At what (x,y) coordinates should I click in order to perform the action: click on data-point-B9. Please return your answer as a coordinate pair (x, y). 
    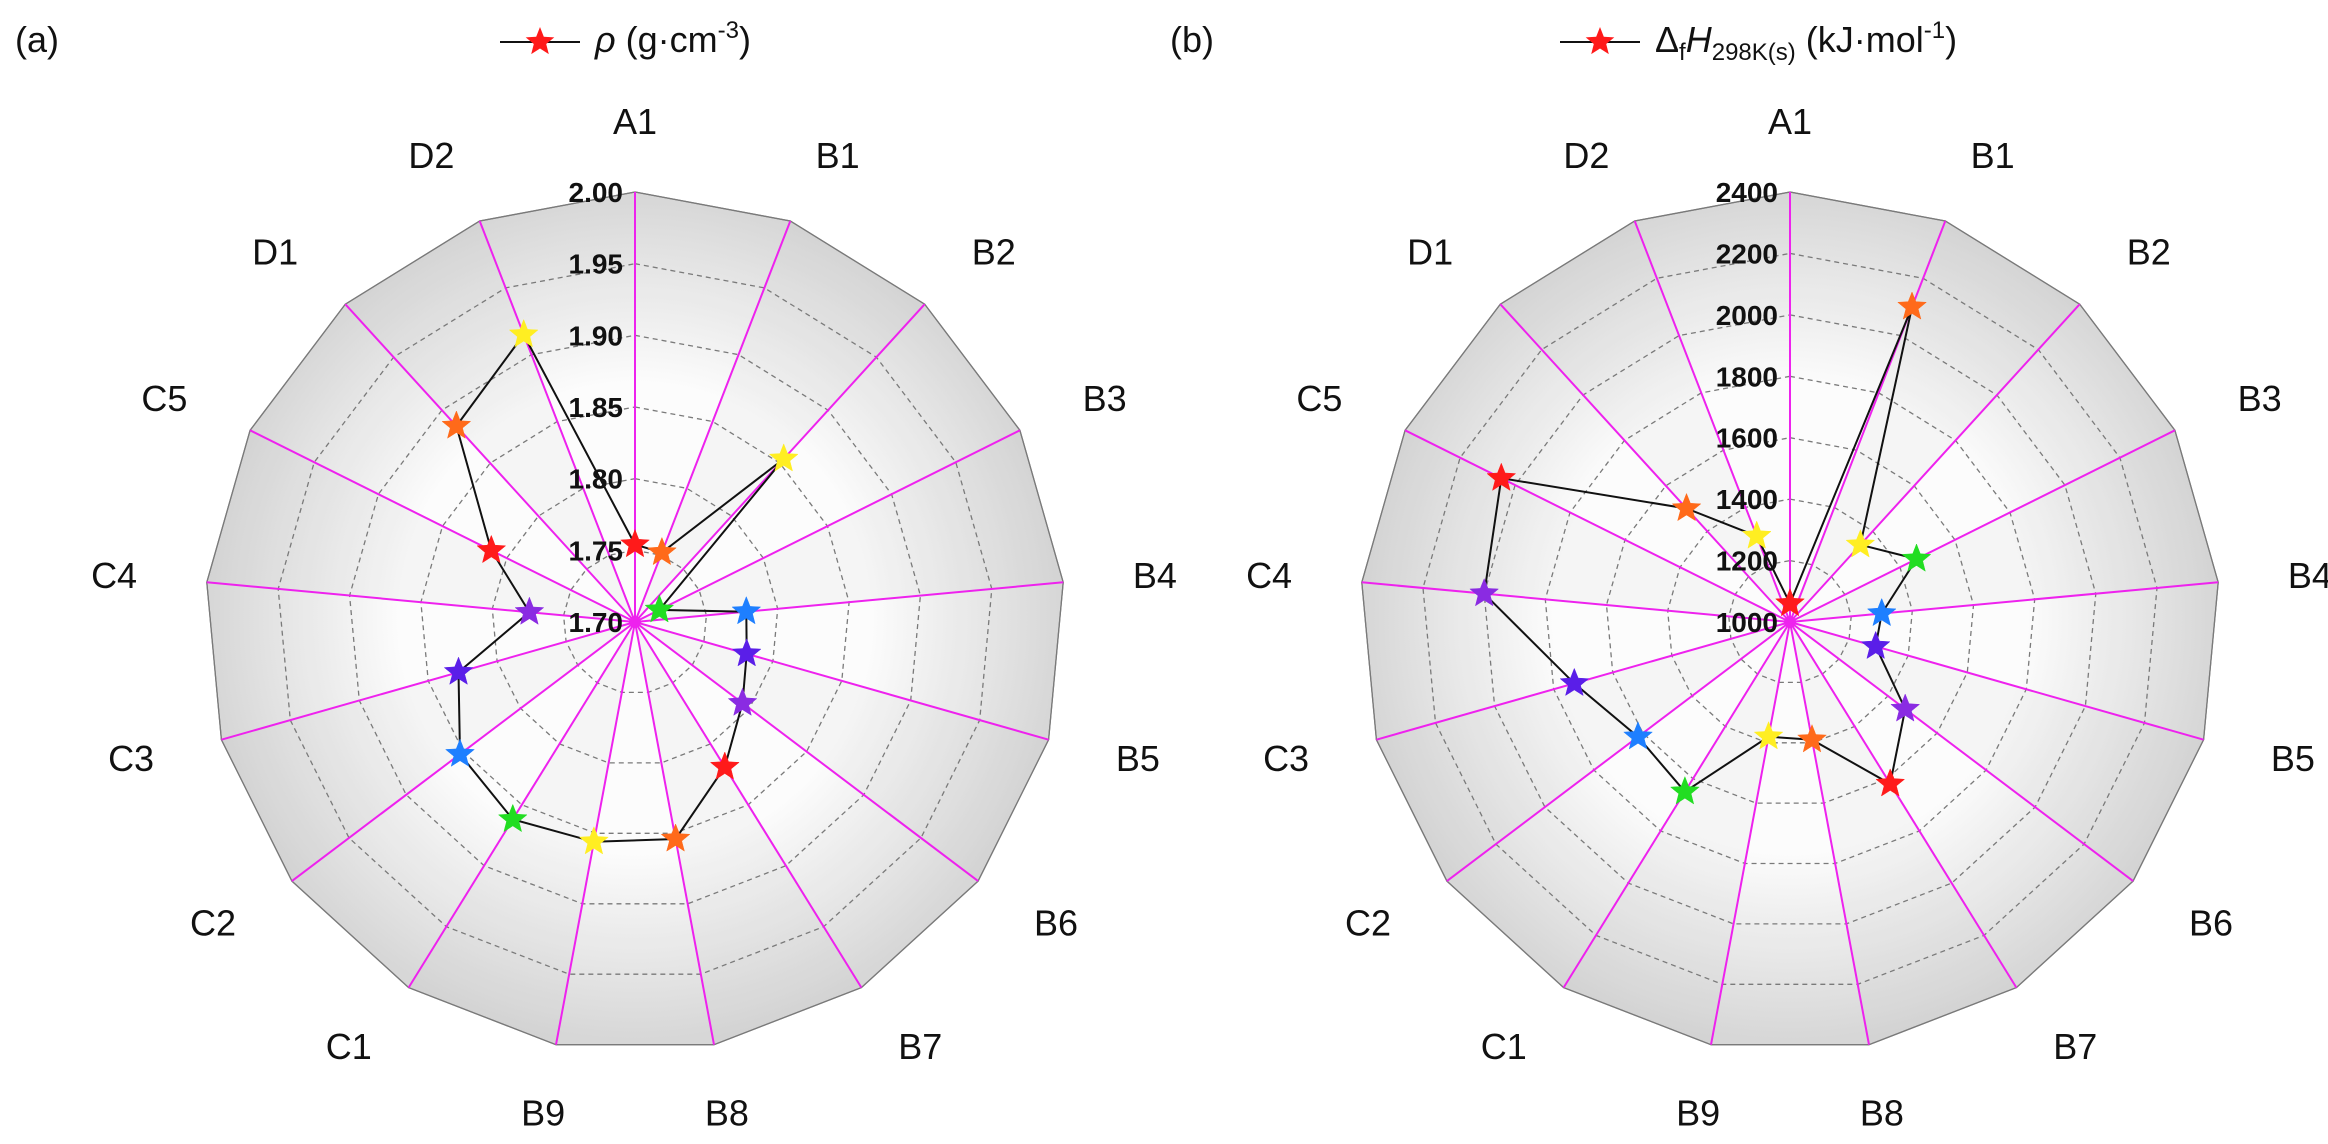
    Looking at the image, I should click on (1768, 735).